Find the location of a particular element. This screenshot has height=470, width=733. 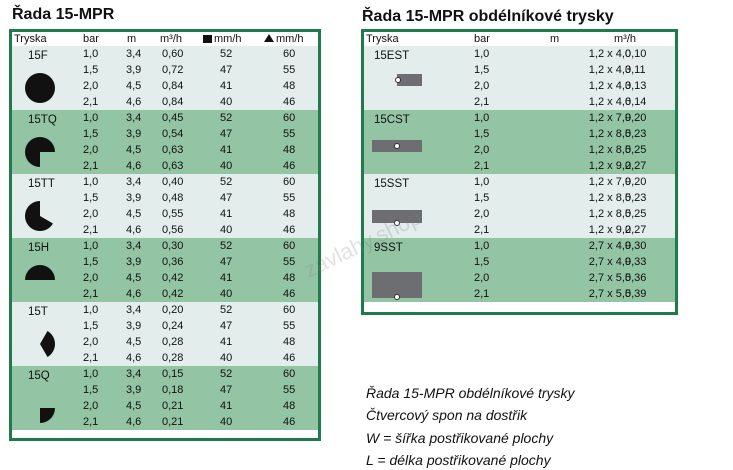

table-cell: 0,28 is located at coordinates (173, 342).